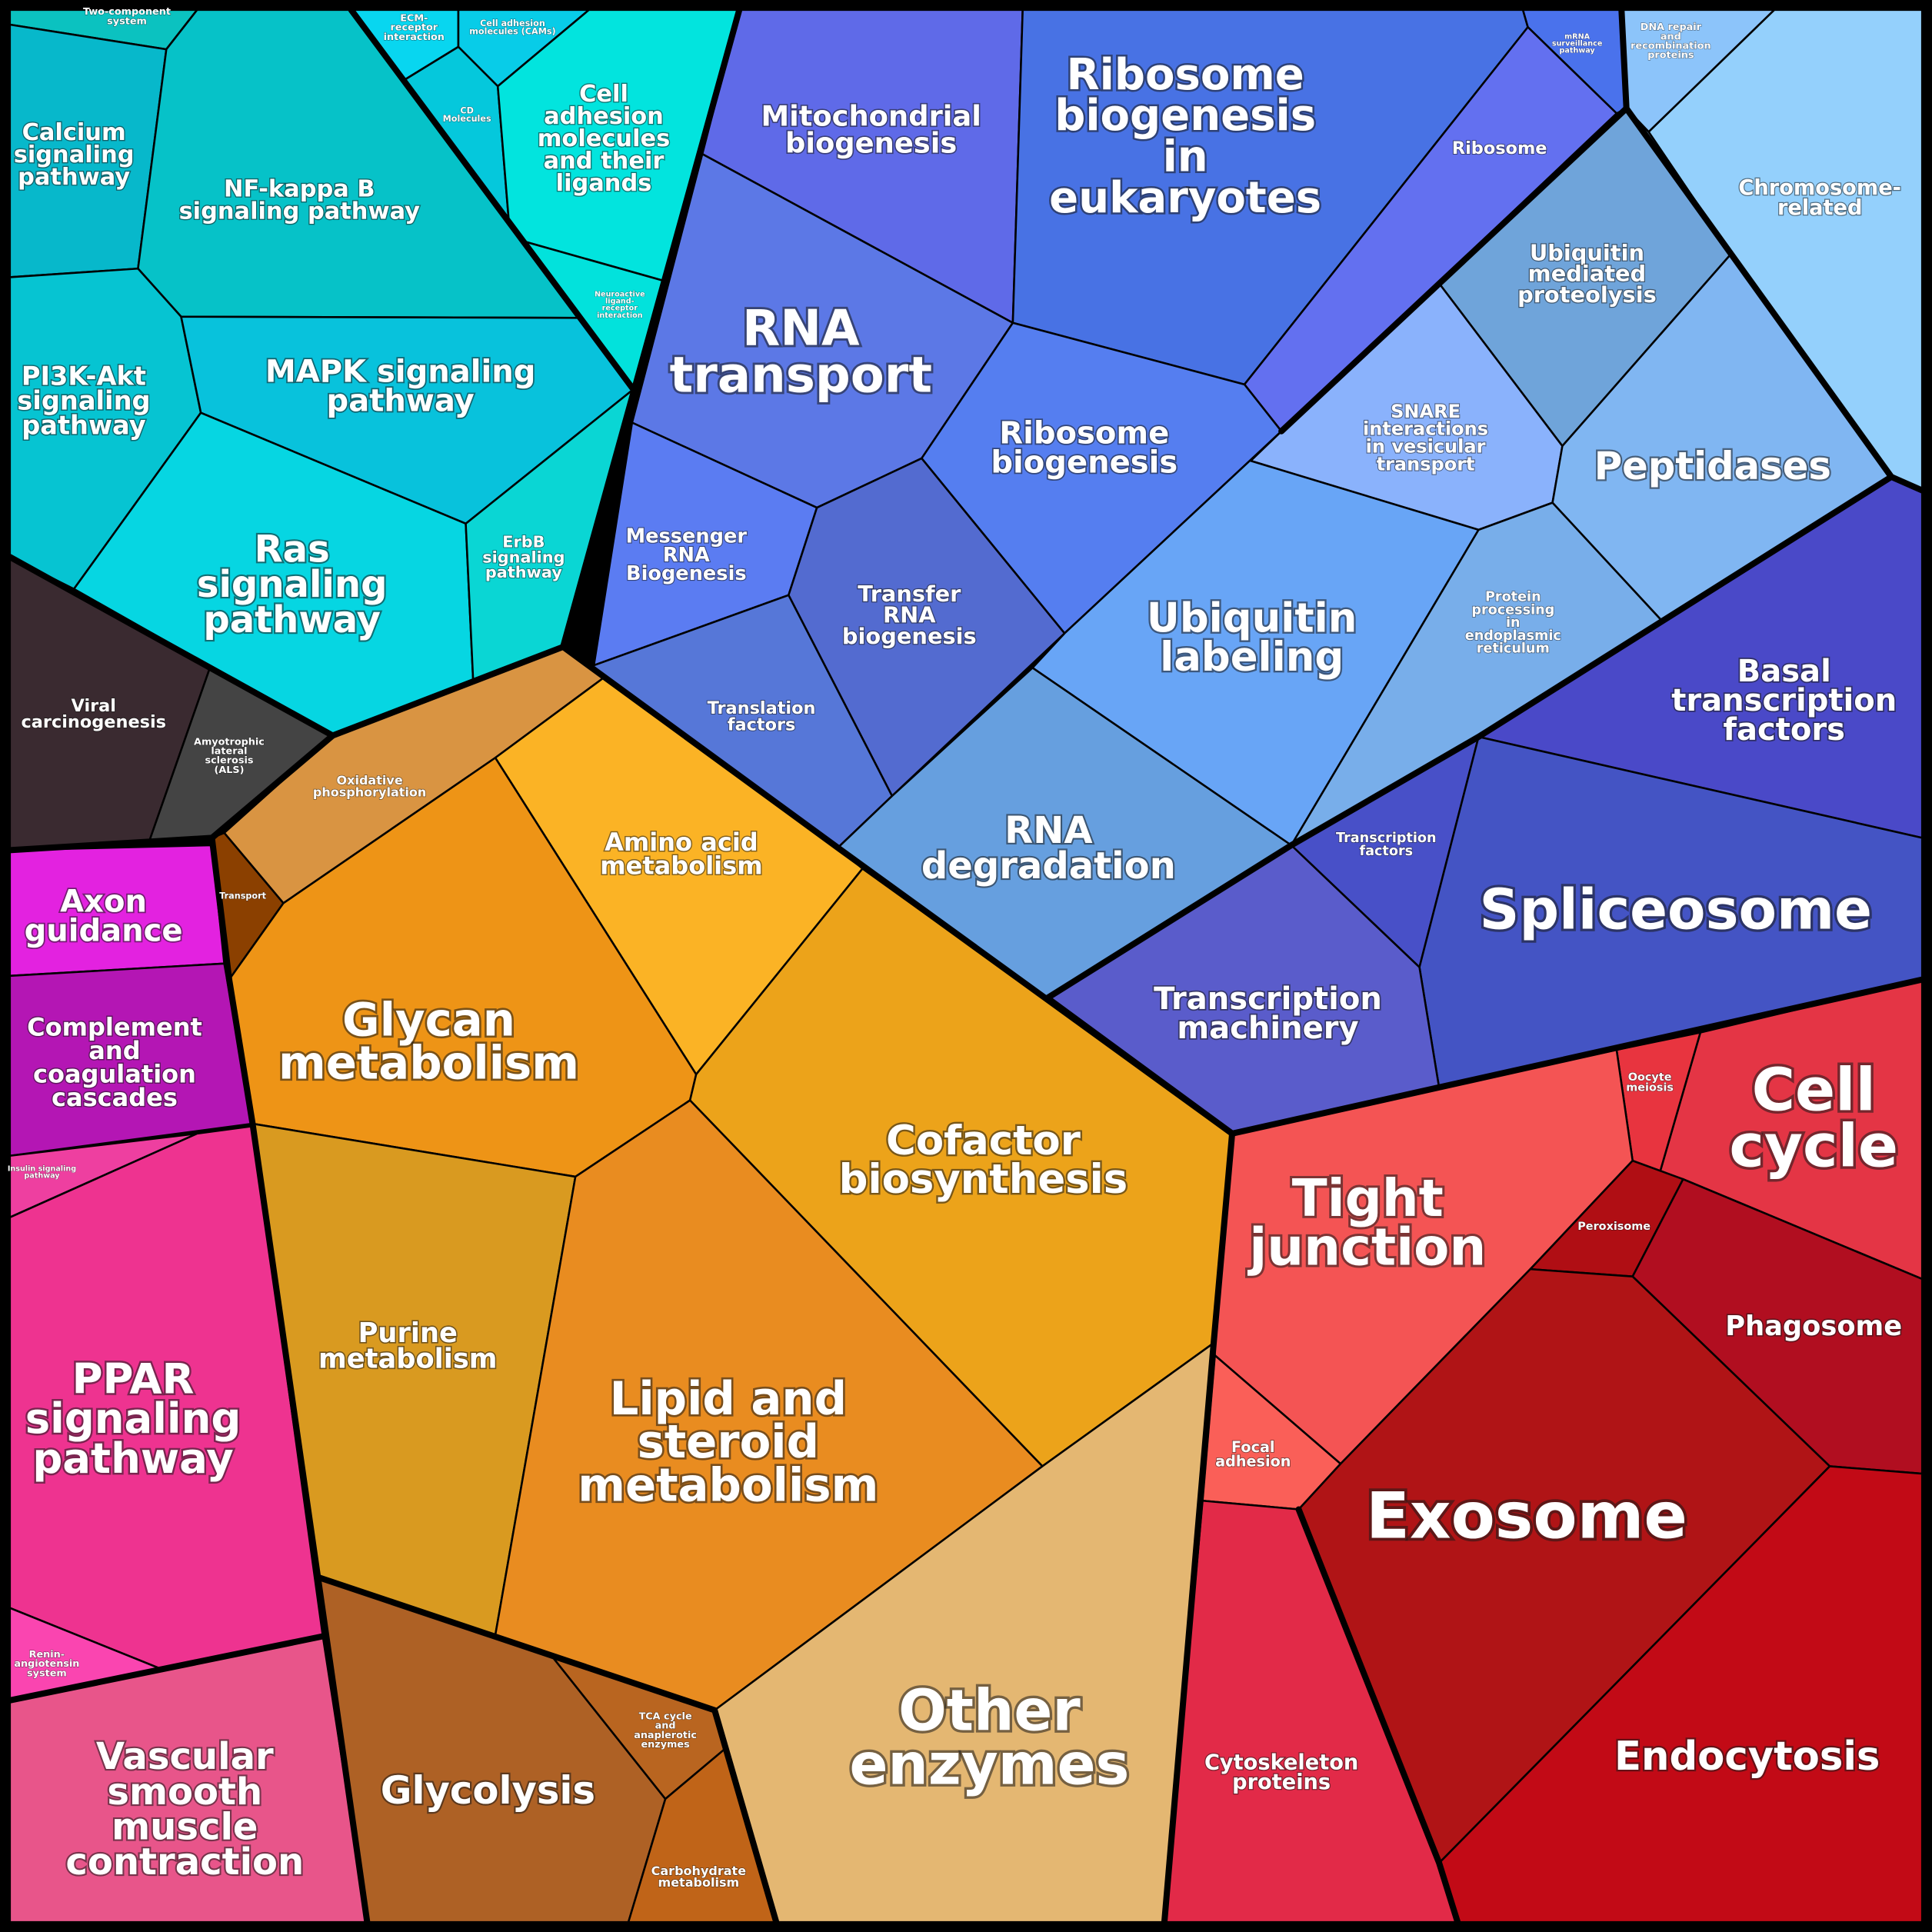  I want to click on label-line: machinery, so click(1267, 1028).